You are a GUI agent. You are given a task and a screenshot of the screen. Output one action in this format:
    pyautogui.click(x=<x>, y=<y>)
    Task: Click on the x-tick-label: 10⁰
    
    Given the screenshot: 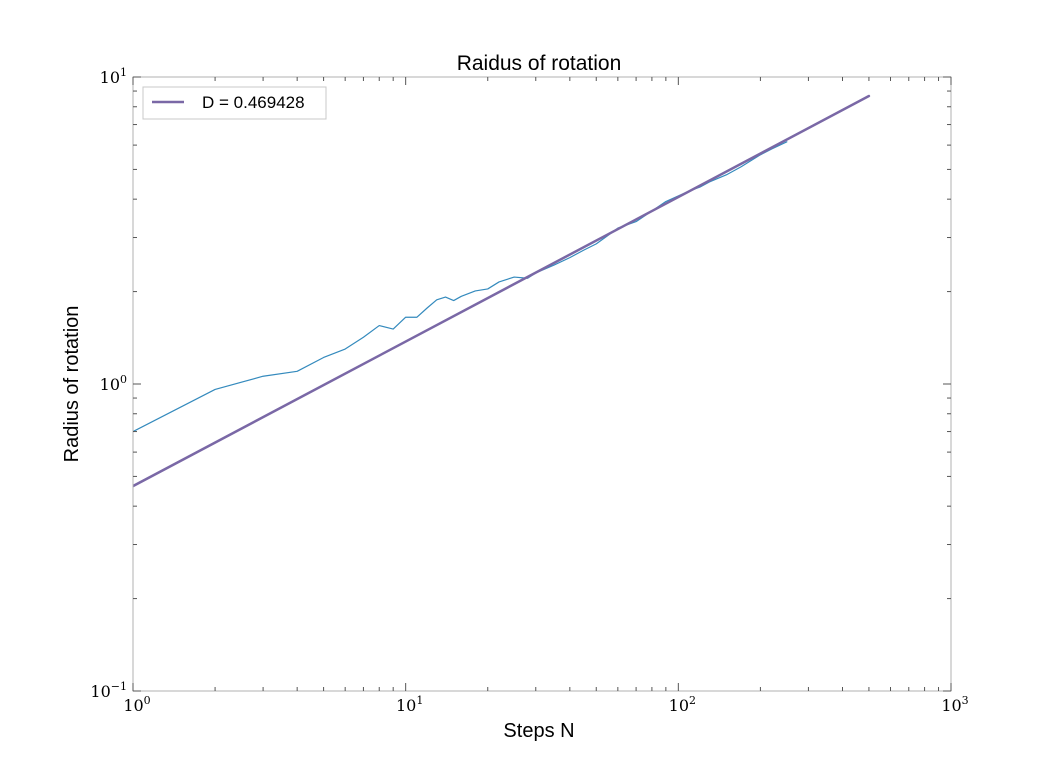 What is the action you would take?
    pyautogui.click(x=136, y=704)
    